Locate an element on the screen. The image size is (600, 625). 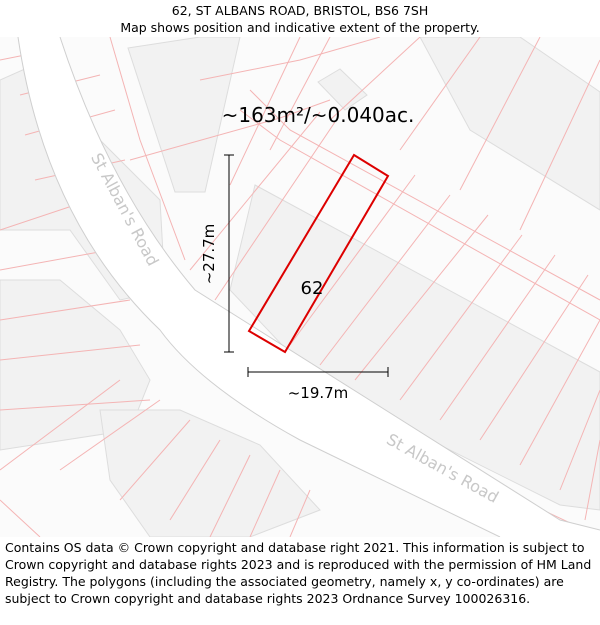
width-dimension is located at coordinates (318, 372).